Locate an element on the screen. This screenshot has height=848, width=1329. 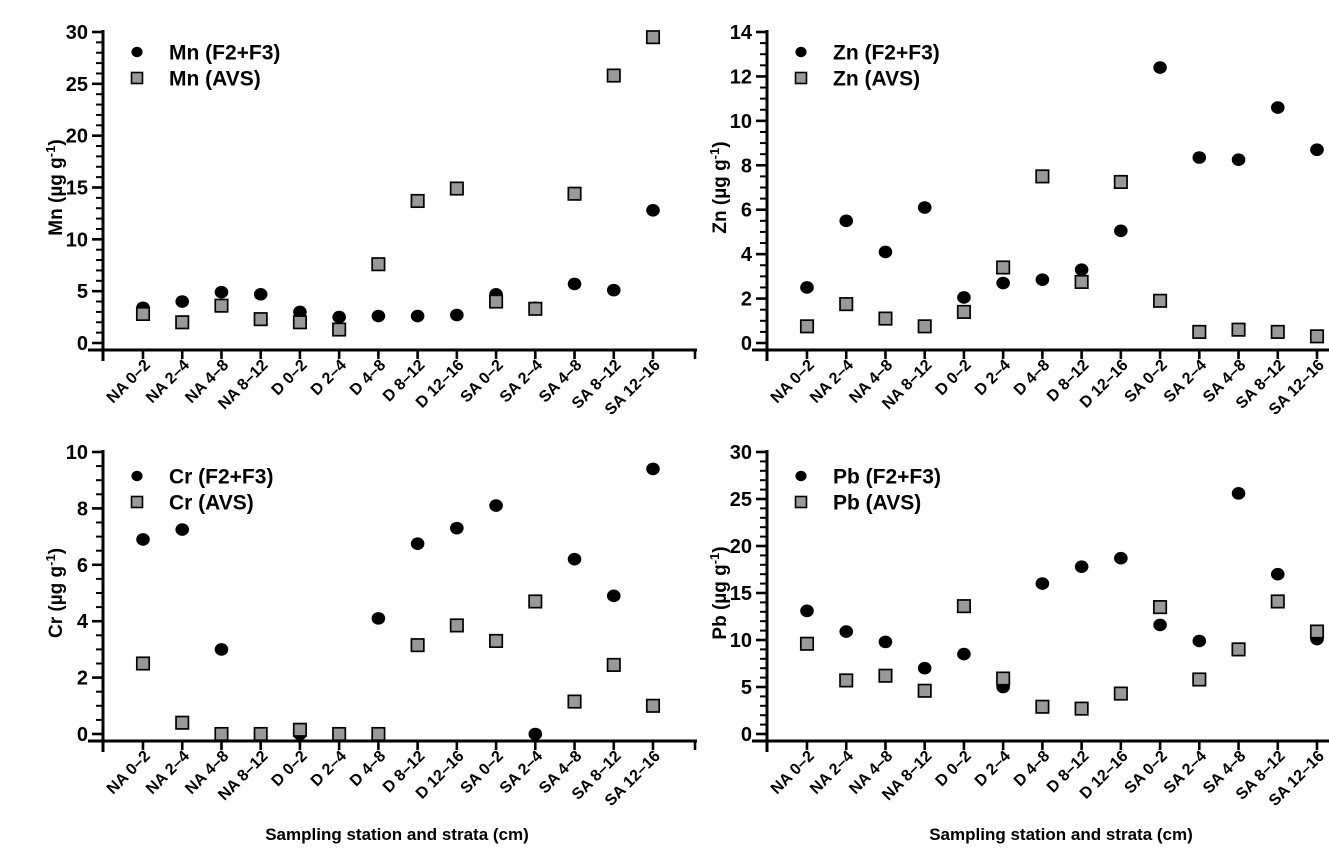
y-tick-label: 10 is located at coordinates (77, 453).